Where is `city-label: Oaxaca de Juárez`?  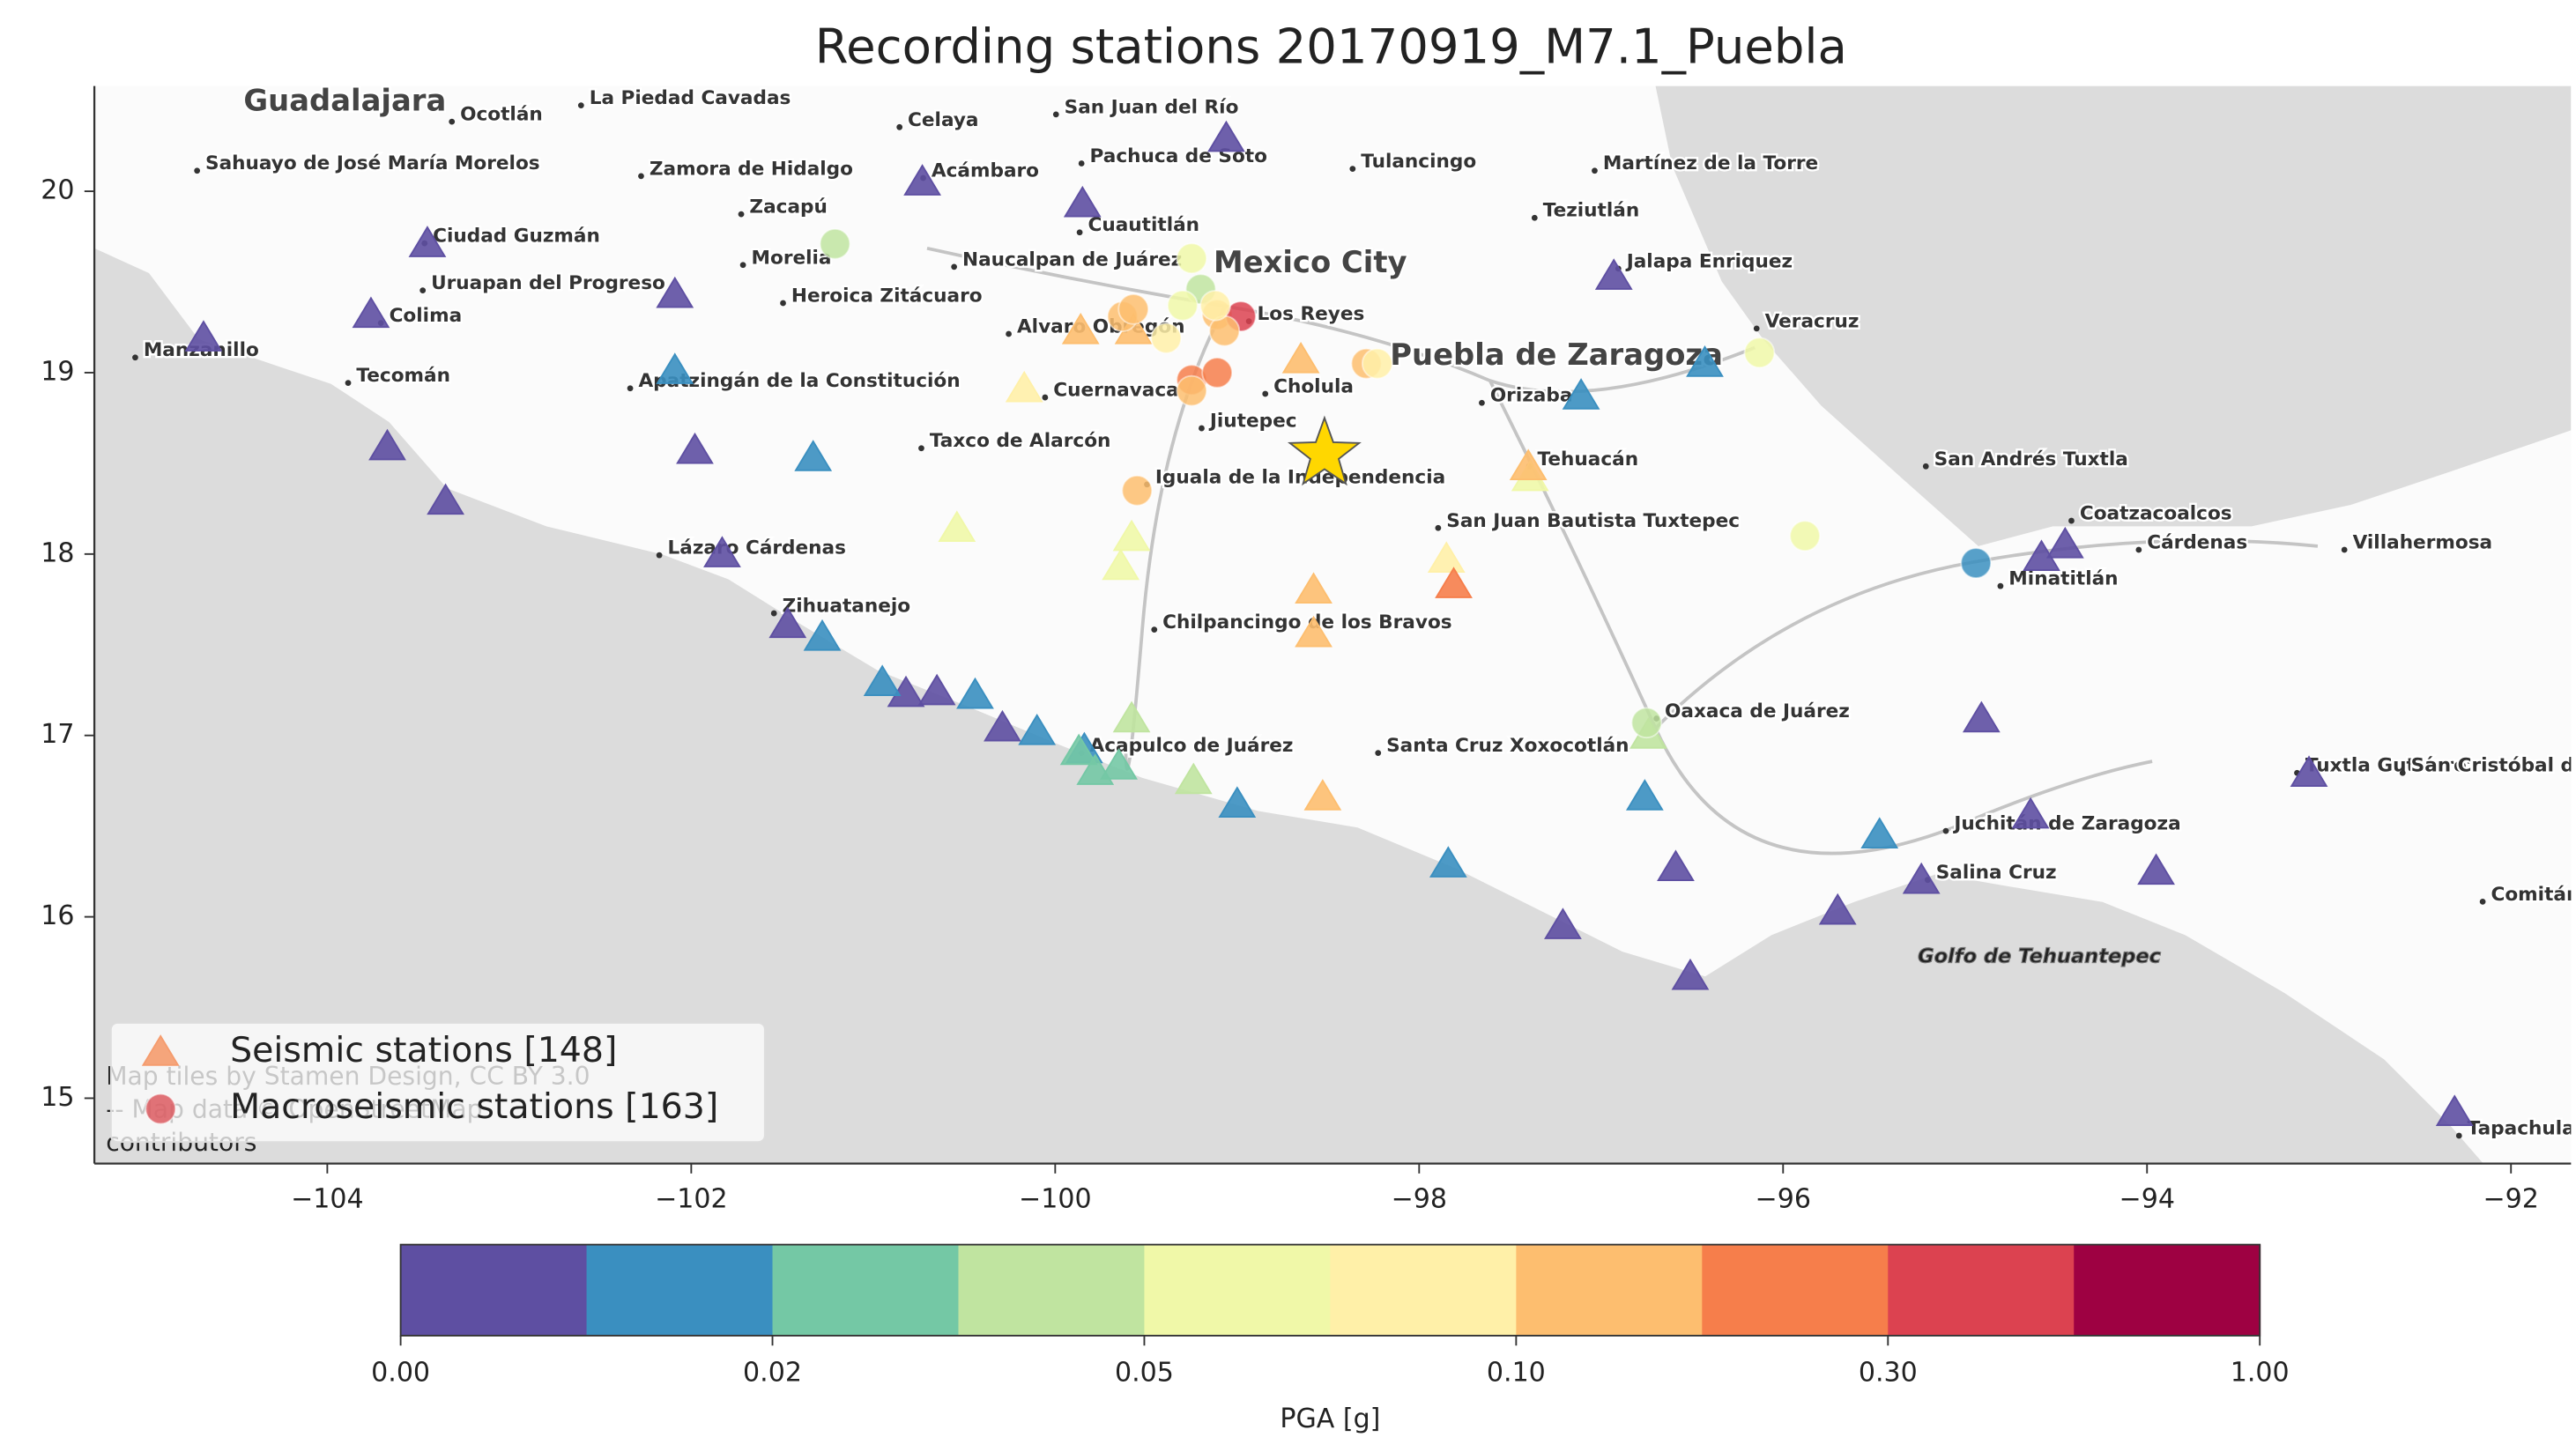
city-label: Oaxaca de Juárez is located at coordinates (1757, 711).